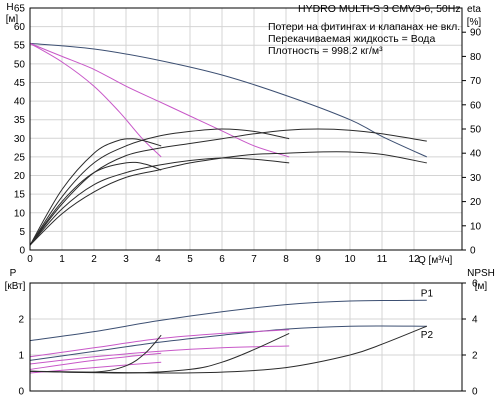 This screenshot has height=400, width=500. What do you see at coordinates (364, 27) in the screenshot?
I see `note-fittings: Потери на фитингах и клапанах не вкл.` at bounding box center [364, 27].